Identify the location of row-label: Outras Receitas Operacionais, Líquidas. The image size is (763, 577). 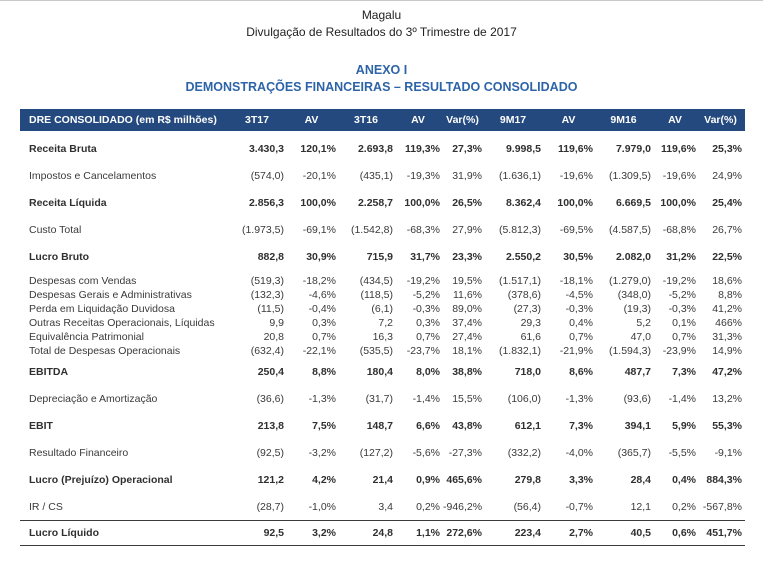
(122, 322).